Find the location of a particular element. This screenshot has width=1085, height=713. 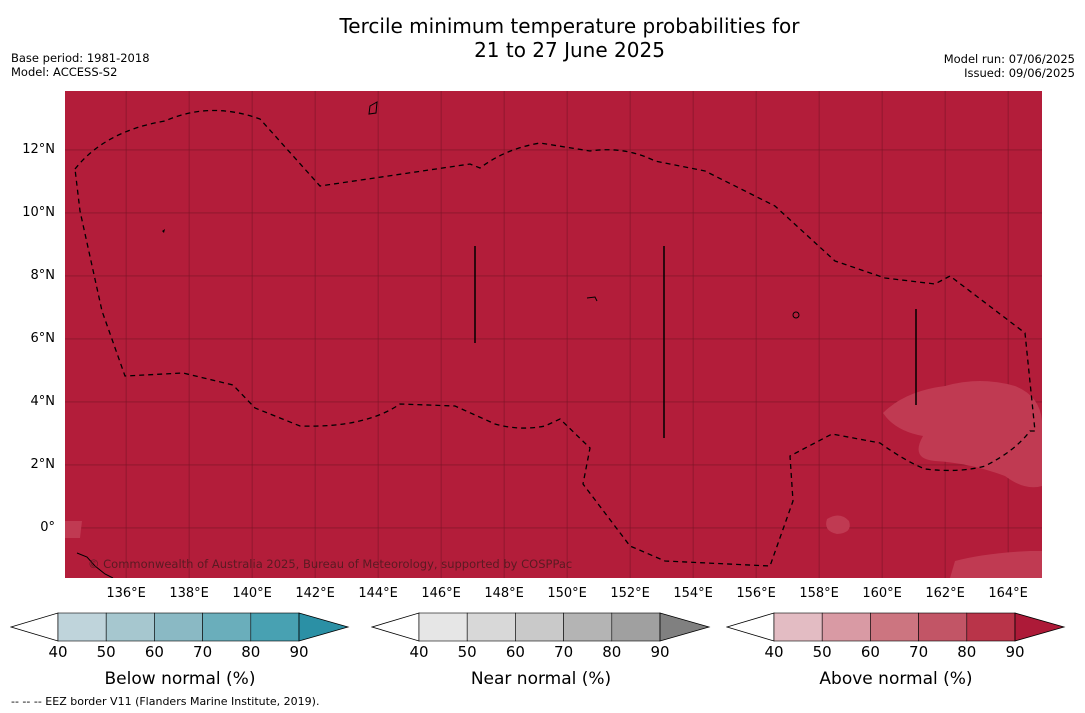

longitude-label: 154°E is located at coordinates (693, 593).